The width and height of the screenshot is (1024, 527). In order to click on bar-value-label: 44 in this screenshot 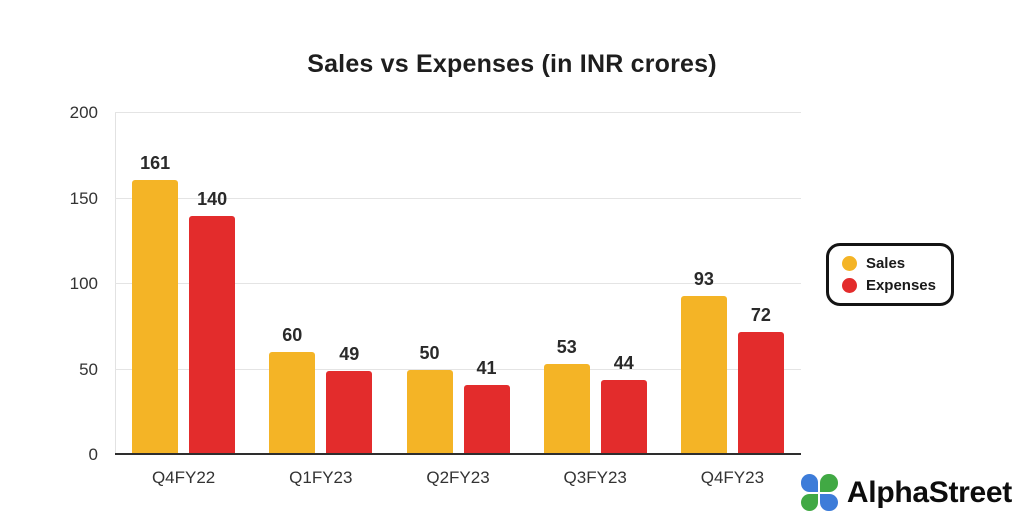, I will do `click(623, 362)`.